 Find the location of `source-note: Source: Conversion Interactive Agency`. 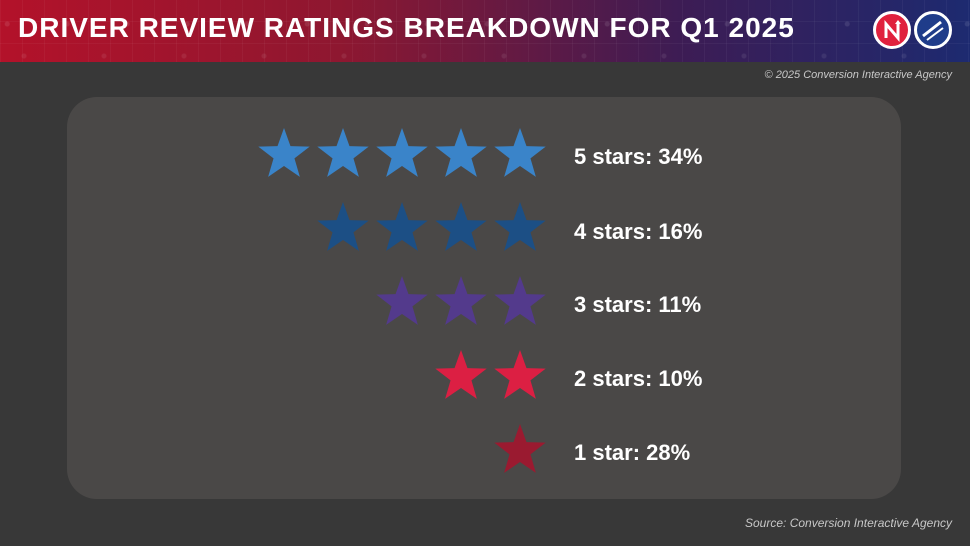

source-note: Source: Conversion Interactive Agency is located at coordinates (848, 523).